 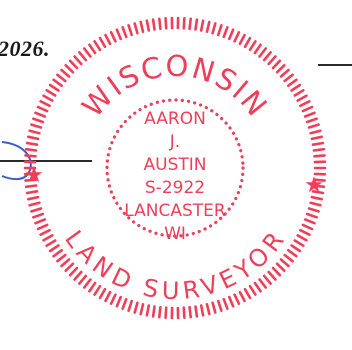 What do you see at coordinates (25, 48) in the screenshot?
I see `date-text: 2026.` at bounding box center [25, 48].